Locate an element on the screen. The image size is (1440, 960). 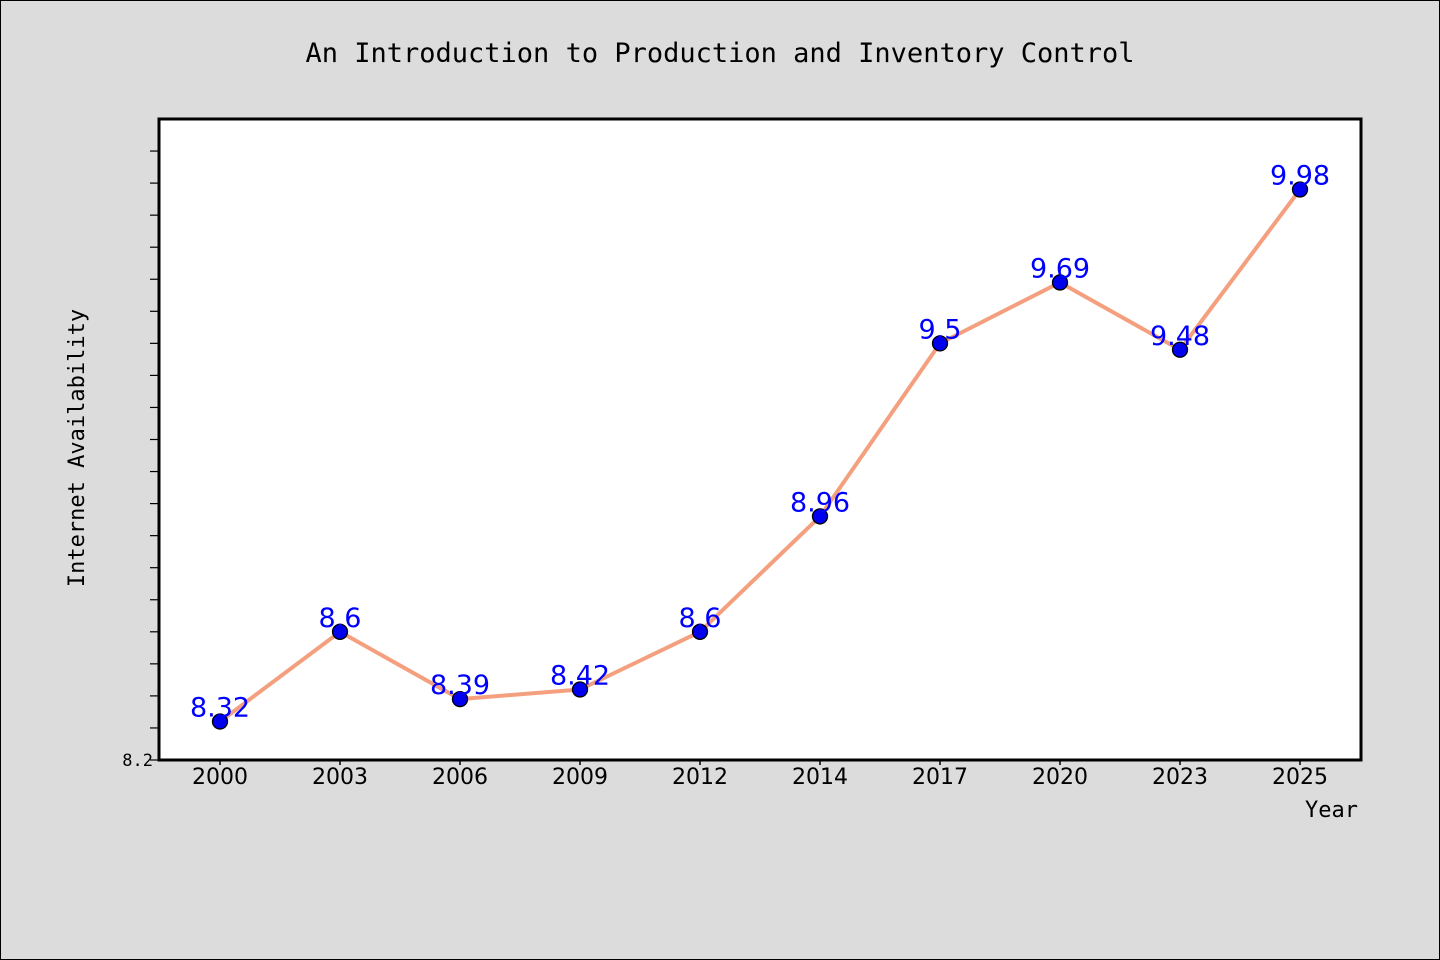
data-label: 8.96 is located at coordinates (820, 502).